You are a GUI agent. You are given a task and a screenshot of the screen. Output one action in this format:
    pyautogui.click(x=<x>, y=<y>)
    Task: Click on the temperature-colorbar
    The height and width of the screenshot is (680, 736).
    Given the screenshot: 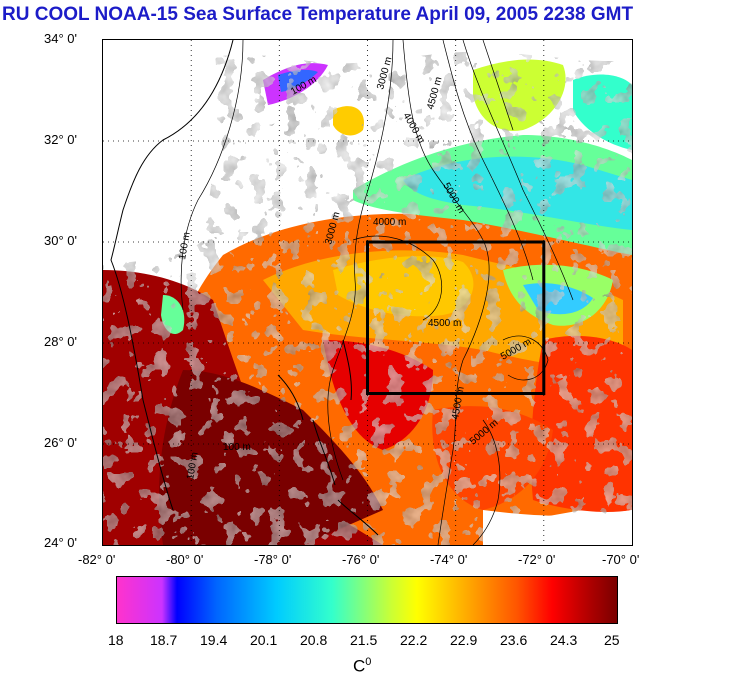 What is the action you would take?
    pyautogui.click(x=367, y=600)
    